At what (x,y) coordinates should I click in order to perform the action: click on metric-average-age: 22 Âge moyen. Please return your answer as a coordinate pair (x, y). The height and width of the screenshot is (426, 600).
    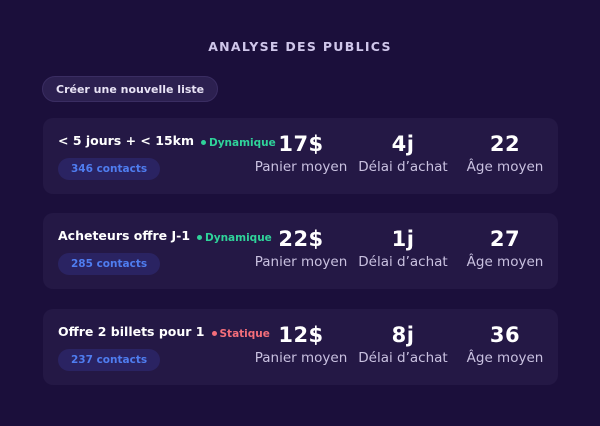
    Looking at the image, I should click on (505, 153).